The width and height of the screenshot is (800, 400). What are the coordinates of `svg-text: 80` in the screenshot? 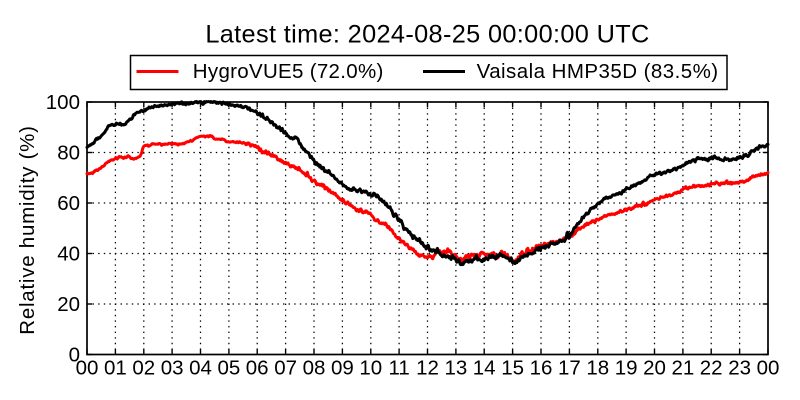 It's located at (68, 153).